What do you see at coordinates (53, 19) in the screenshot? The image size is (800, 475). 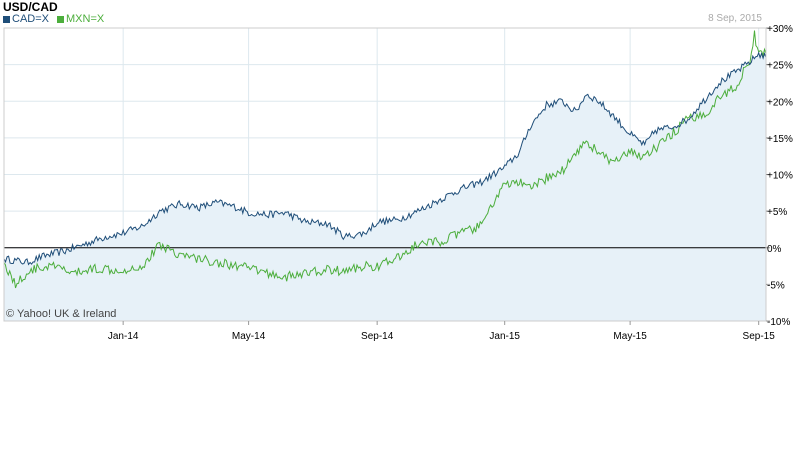 I see `legend: CAD=X MXN=X` at bounding box center [53, 19].